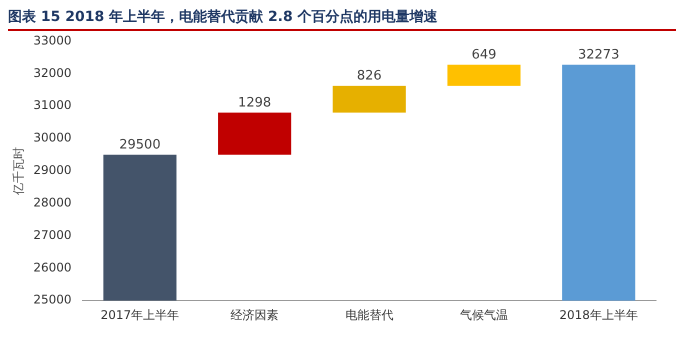 The image size is (684, 348). I want to click on data-label: 1298, so click(255, 102).